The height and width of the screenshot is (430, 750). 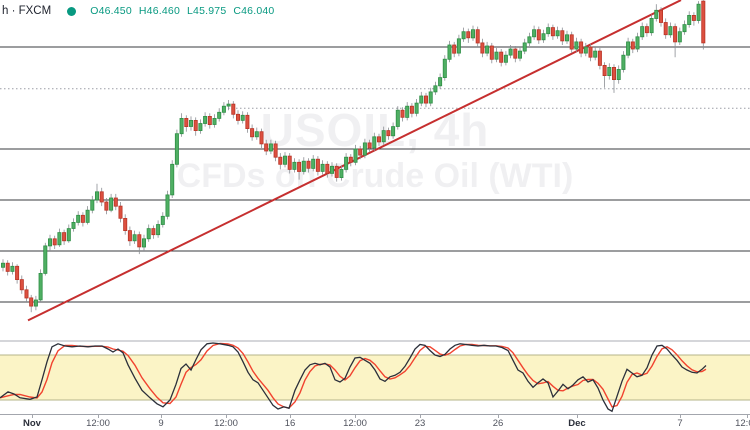 What do you see at coordinates (375, 377) in the screenshot?
I see `stoch-band` at bounding box center [375, 377].